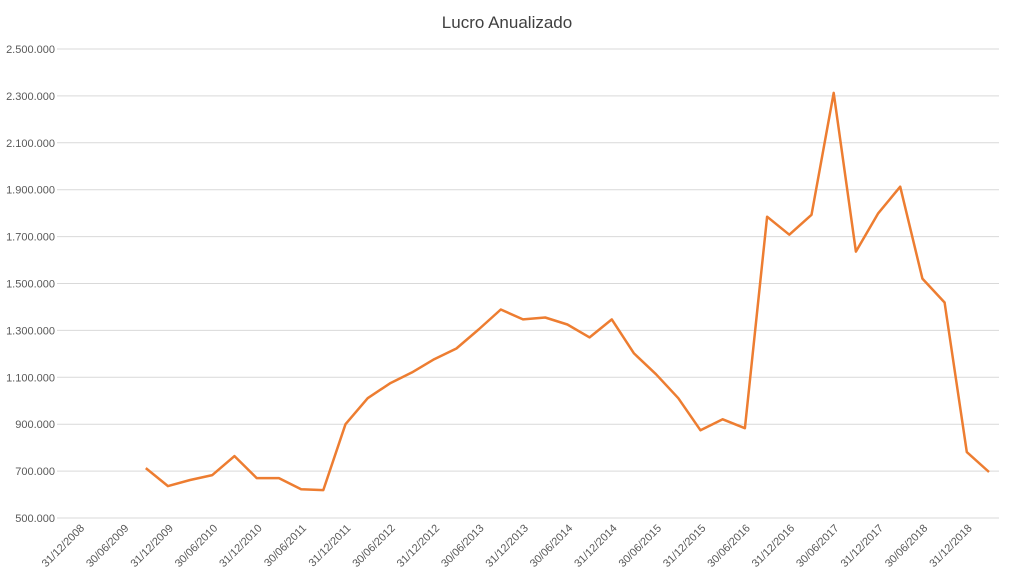 This screenshot has width=1014, height=586. I want to click on y-tick-label: 900.000, so click(35, 425).